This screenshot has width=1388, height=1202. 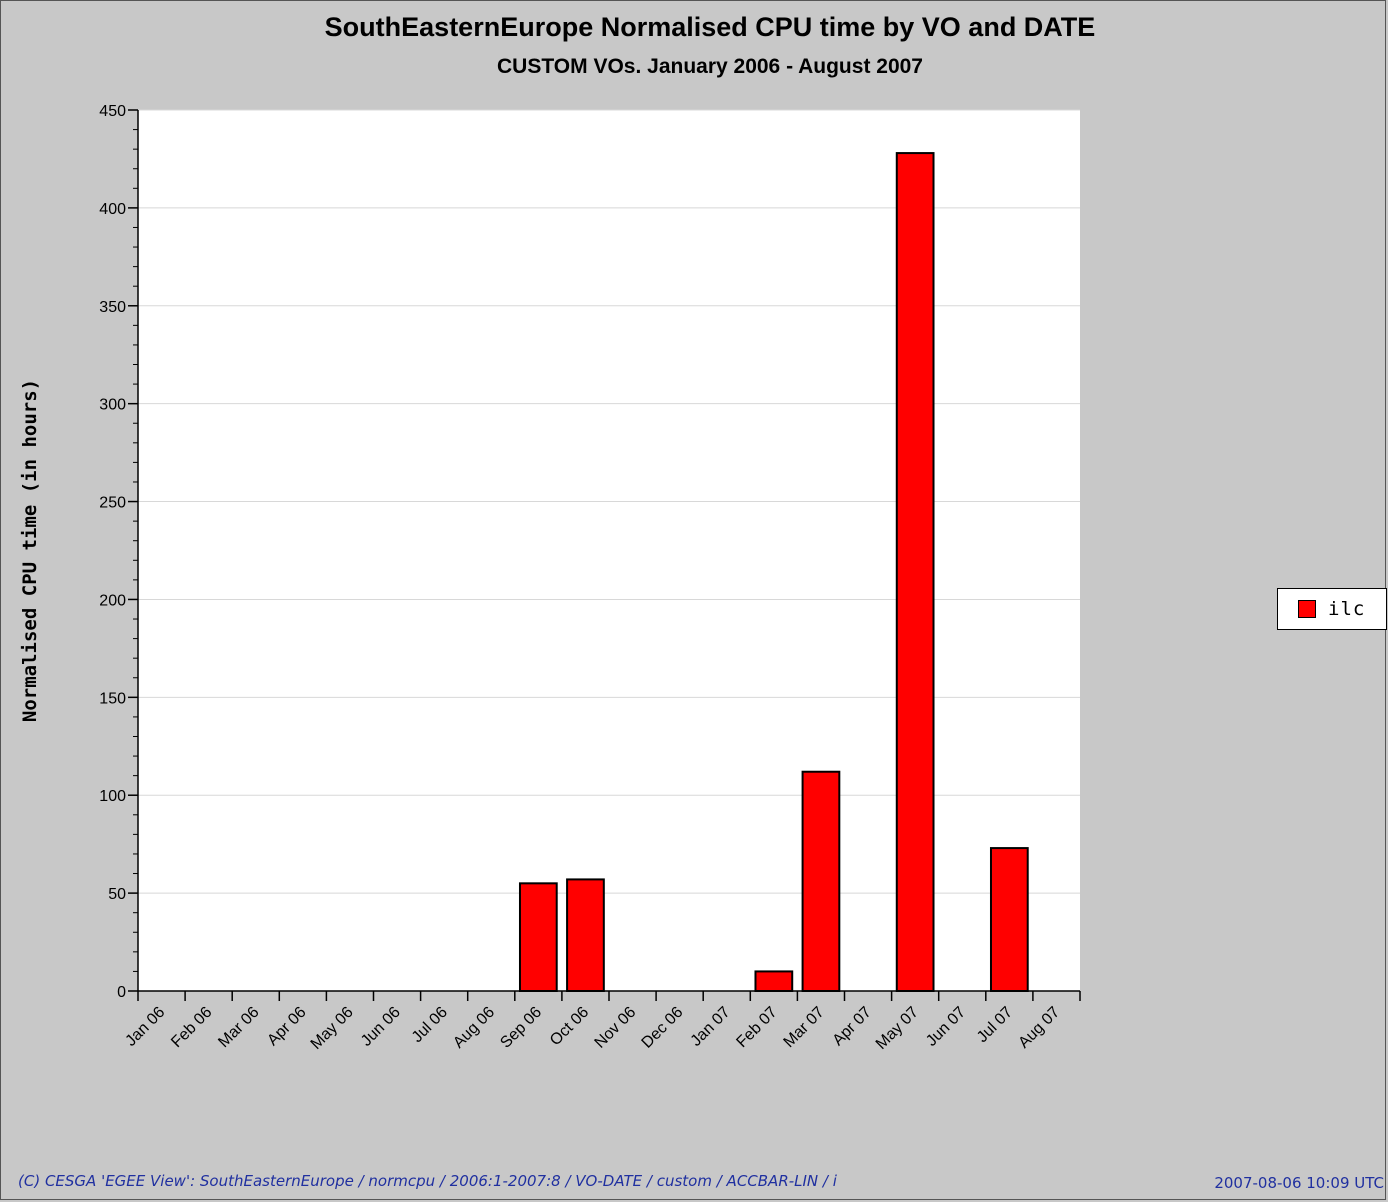 I want to click on footer-timestamp: 2007-08-06 10:09 UTC, so click(x=1299, y=1183).